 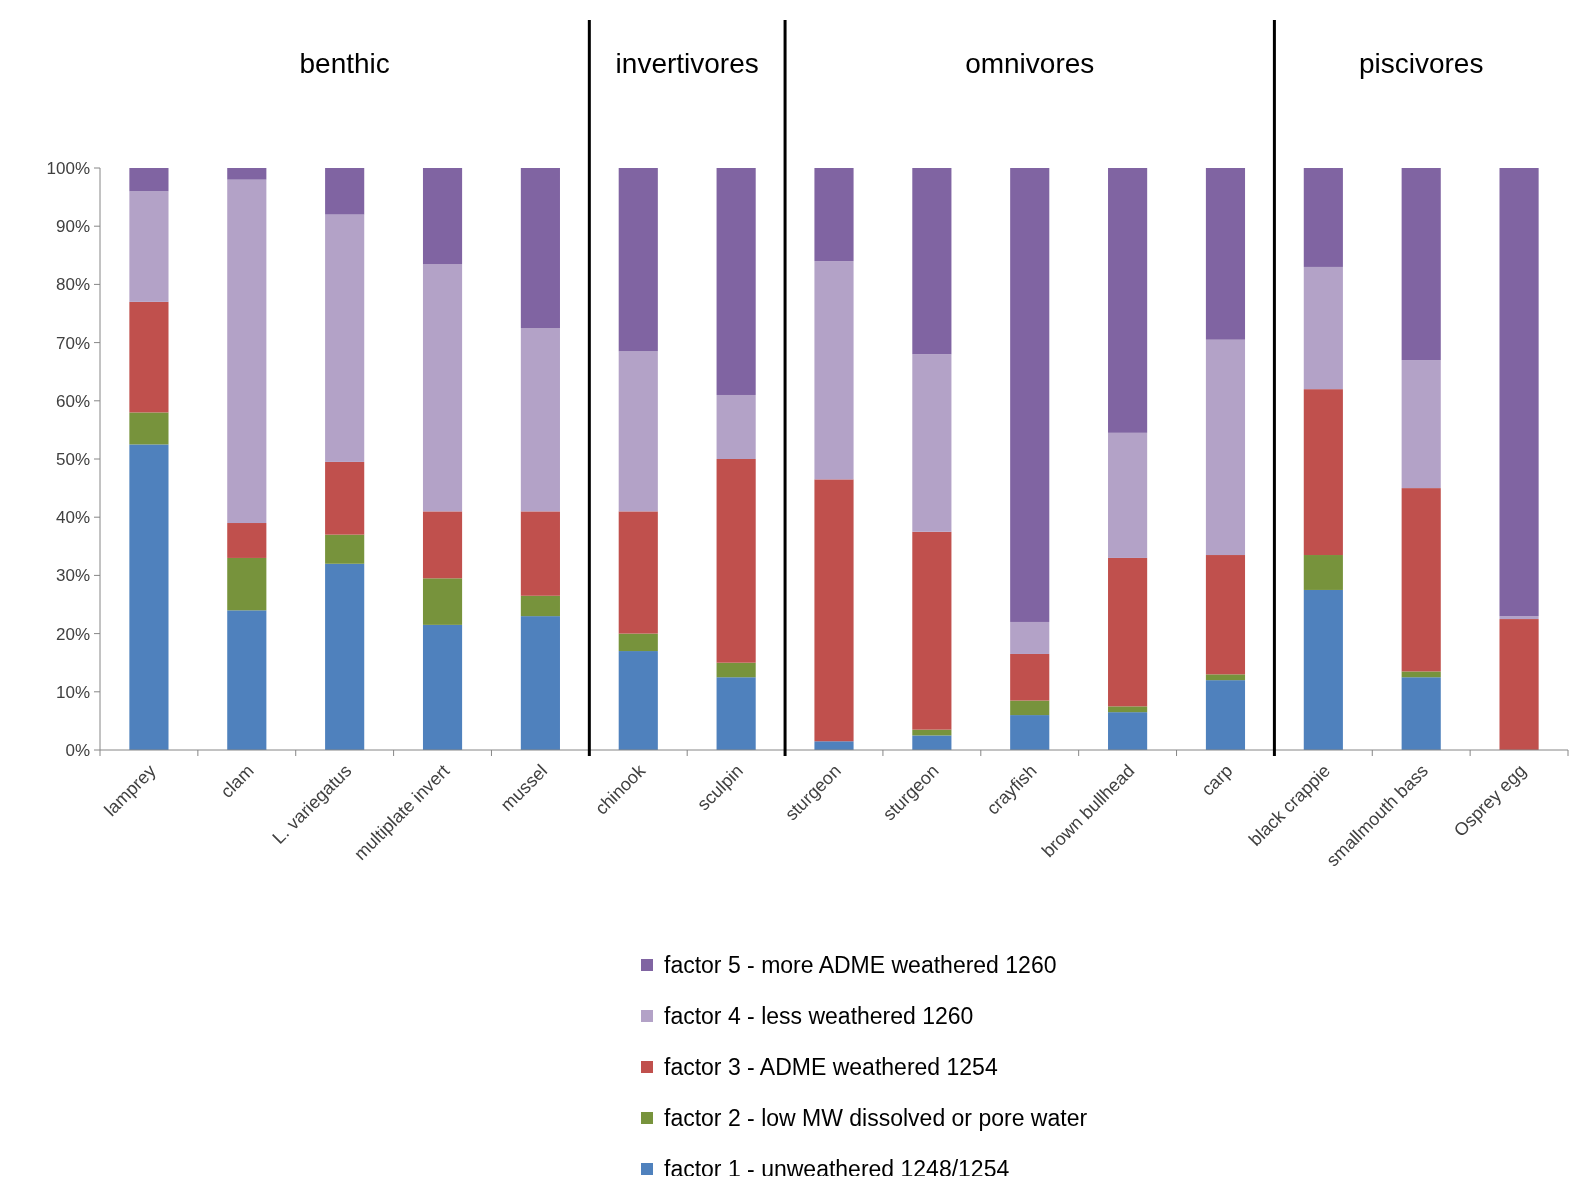 What do you see at coordinates (1217, 780) in the screenshot?
I see `x-tick-label: carp` at bounding box center [1217, 780].